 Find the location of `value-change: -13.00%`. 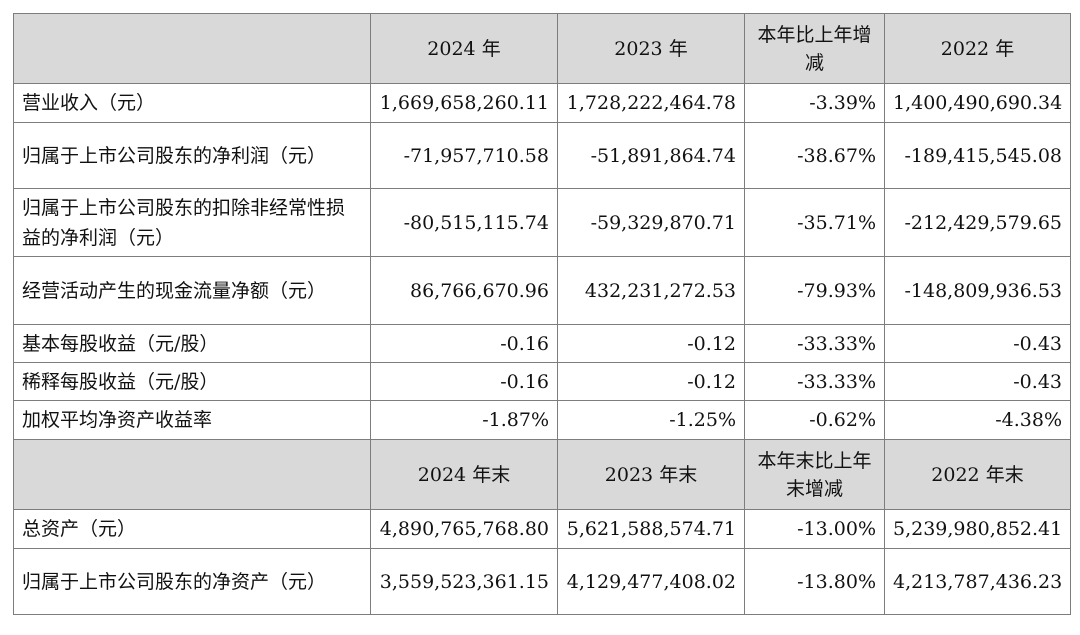

value-change: -13.00% is located at coordinates (814, 529).